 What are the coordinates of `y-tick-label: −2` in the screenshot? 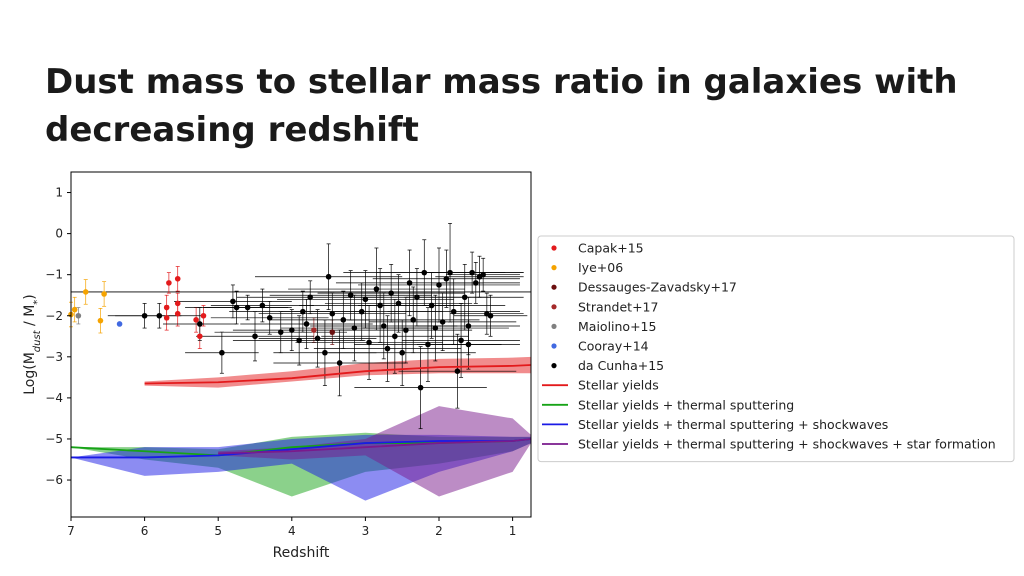 It's located at (54, 316).